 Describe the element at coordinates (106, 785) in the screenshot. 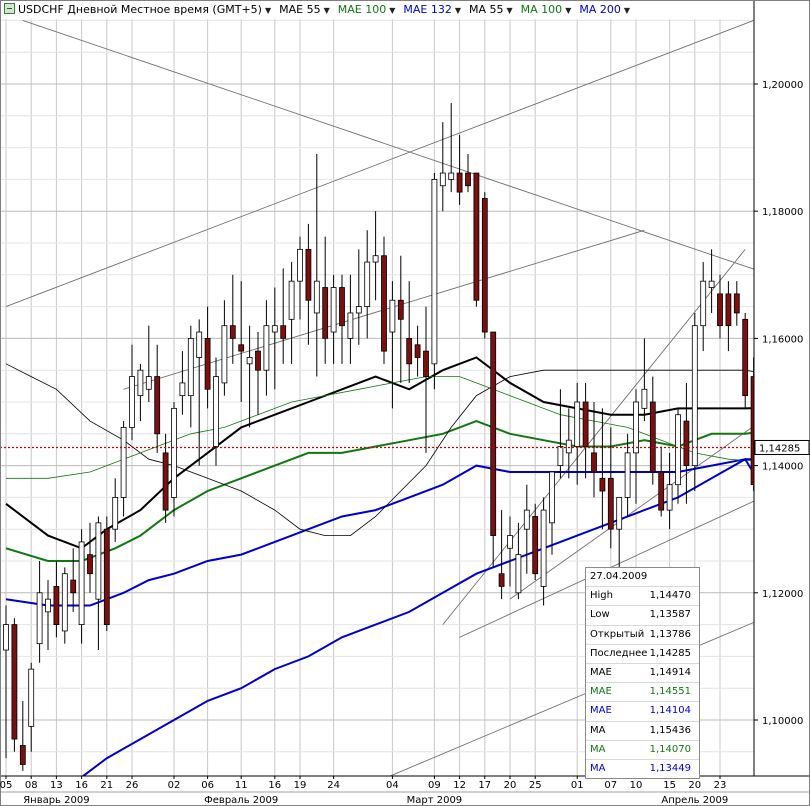

I see `x-tick-label: 21` at that location.